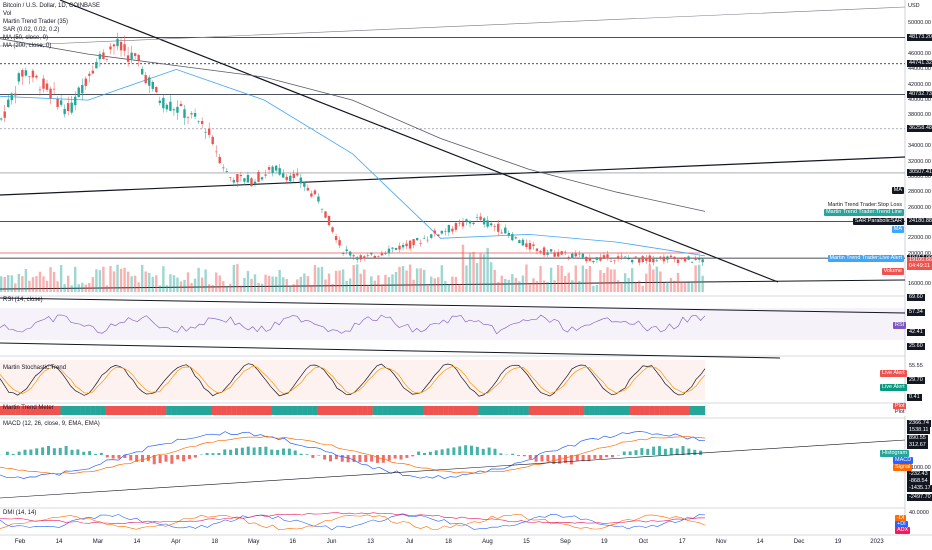 The image size is (932, 550). Describe the element at coordinates (453, 26) in the screenshot. I see `channel-line` at that location.